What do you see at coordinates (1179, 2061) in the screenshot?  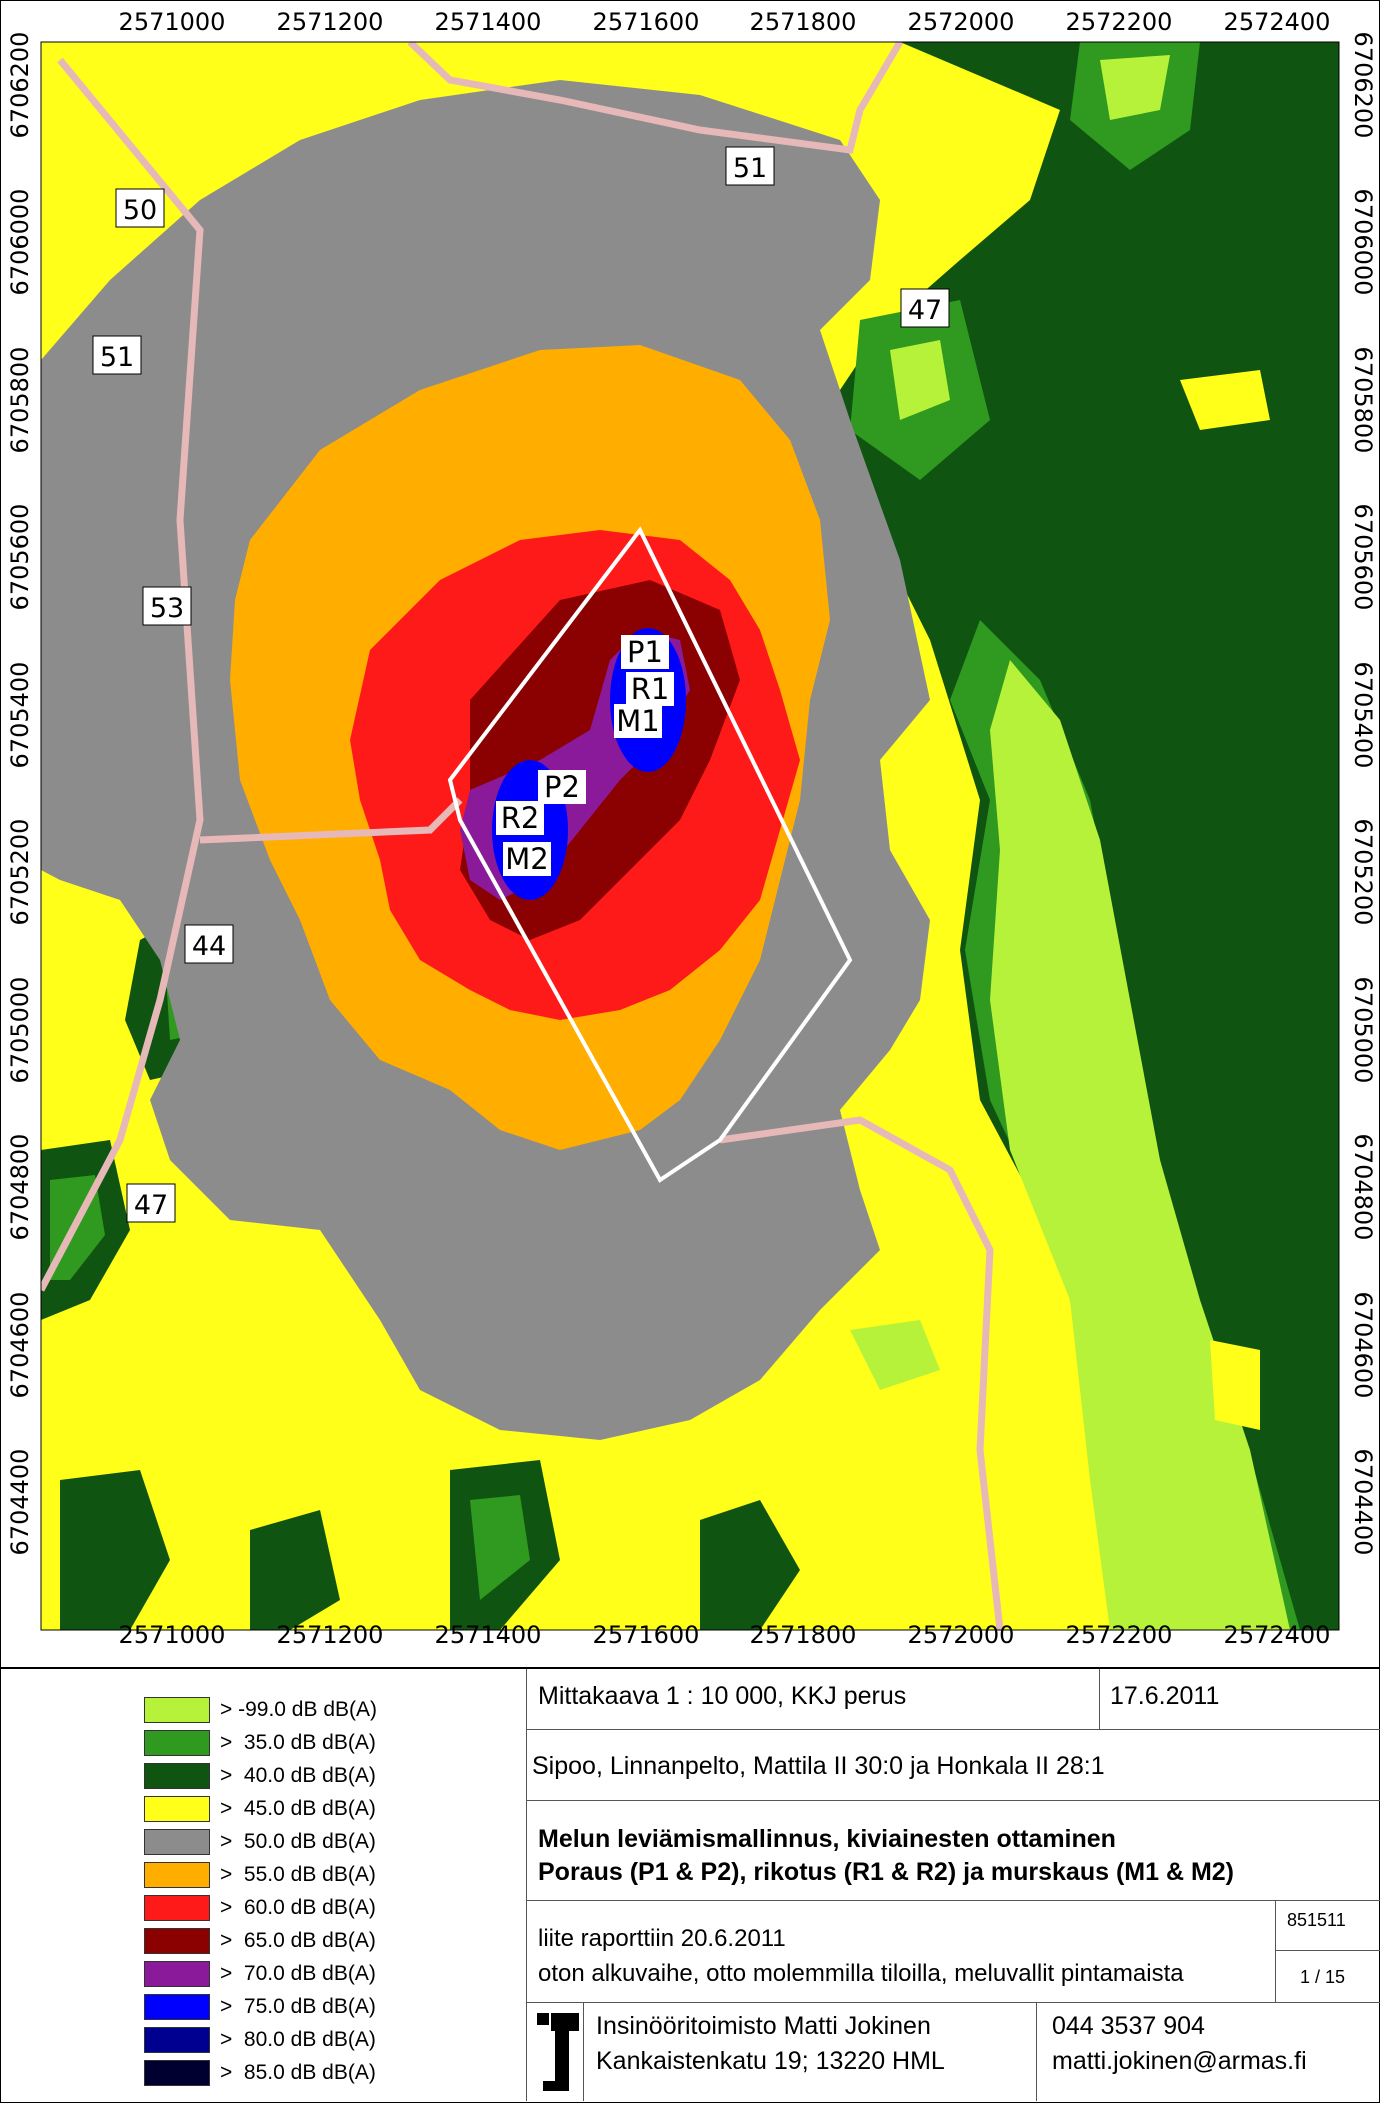 I see `email-text: matti.jokinen@armas.fi` at bounding box center [1179, 2061].